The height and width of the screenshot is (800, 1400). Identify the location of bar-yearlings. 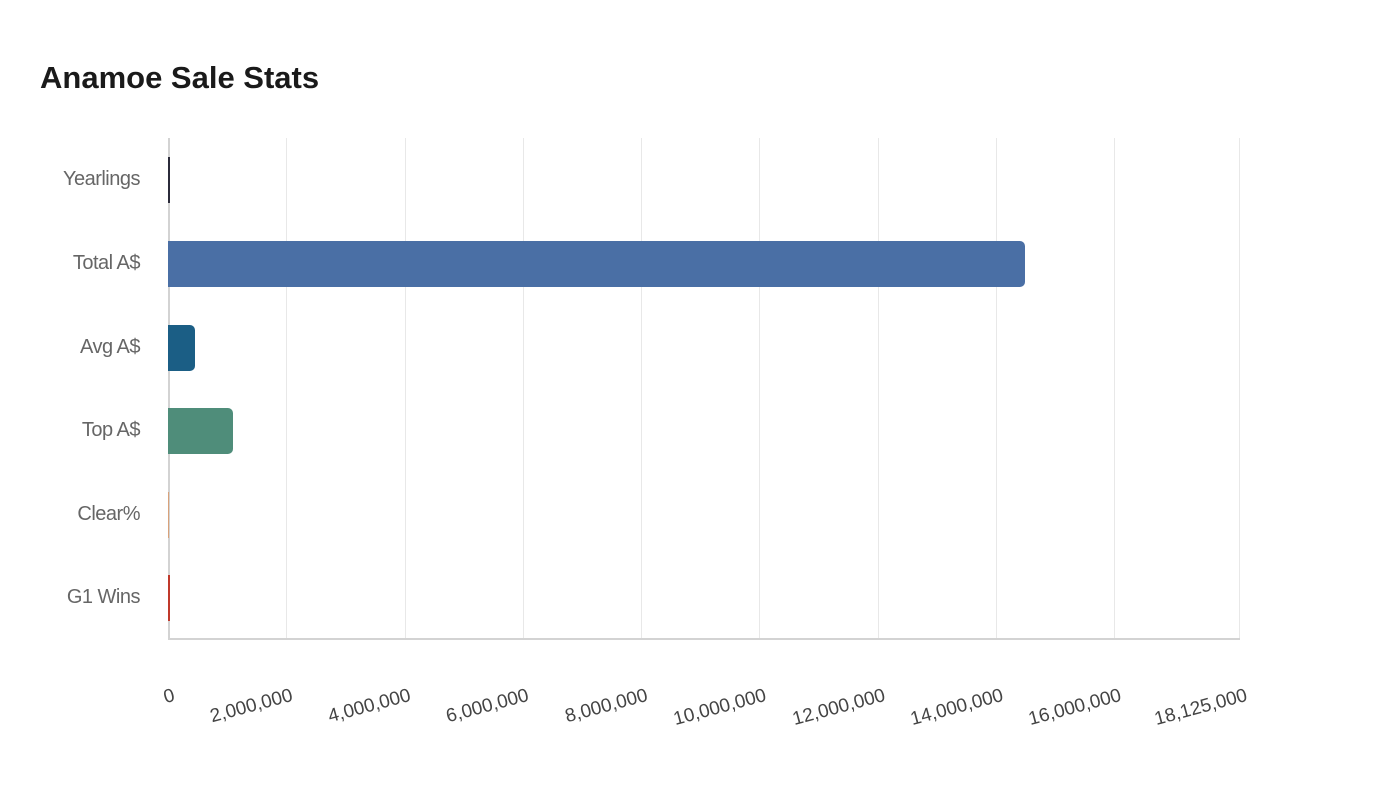
(169, 180).